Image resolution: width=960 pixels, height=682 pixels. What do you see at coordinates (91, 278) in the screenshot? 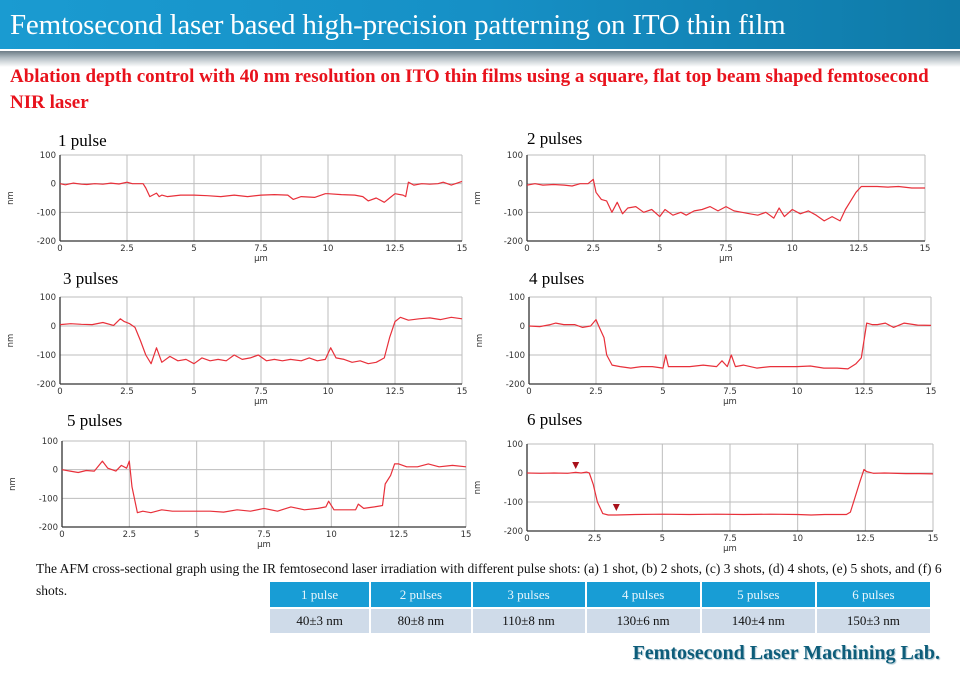
I see `panel-title-3: 3 pulses` at bounding box center [91, 278].